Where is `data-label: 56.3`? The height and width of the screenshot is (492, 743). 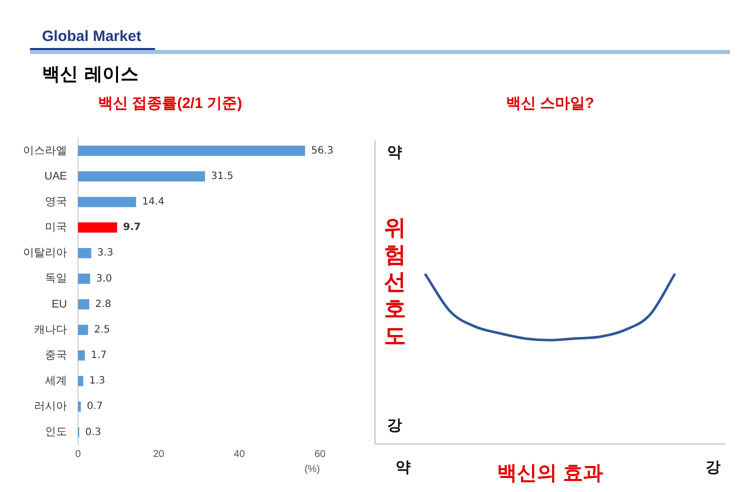 data-label: 56.3 is located at coordinates (322, 150).